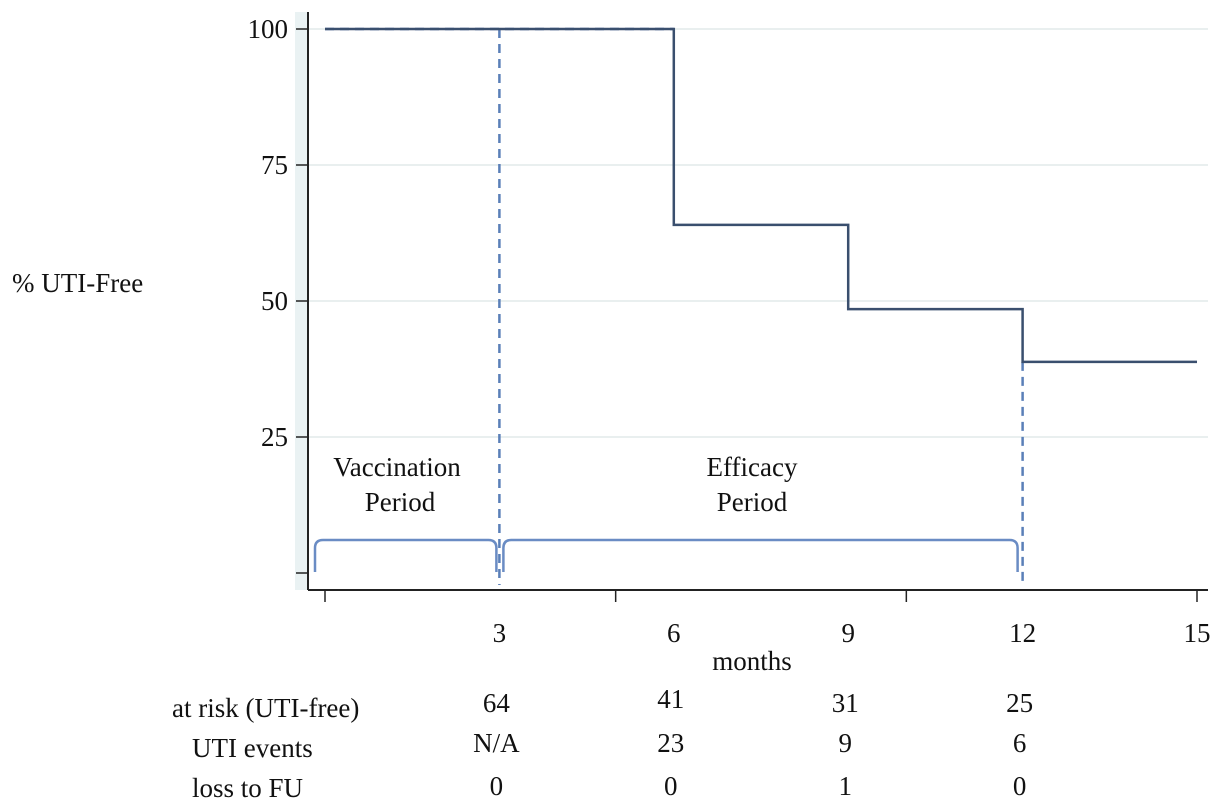 The width and height of the screenshot is (1212, 805). What do you see at coordinates (500, 633) in the screenshot?
I see `x-tick-label-3: 3` at bounding box center [500, 633].